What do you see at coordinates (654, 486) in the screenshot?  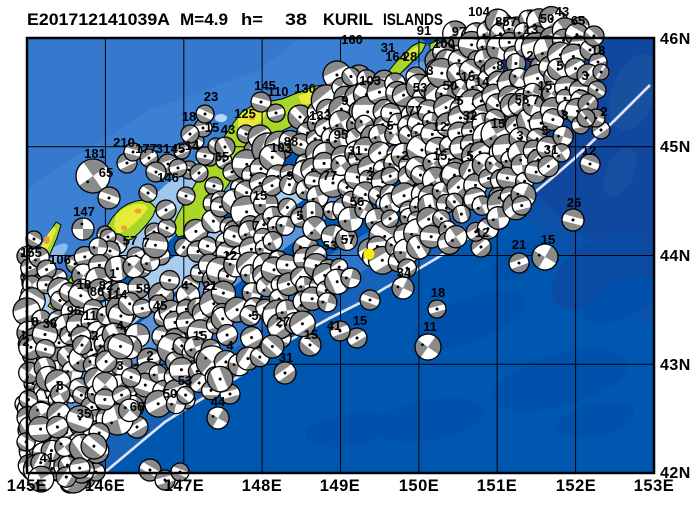 I see `svg-text: 153E` at bounding box center [654, 486].